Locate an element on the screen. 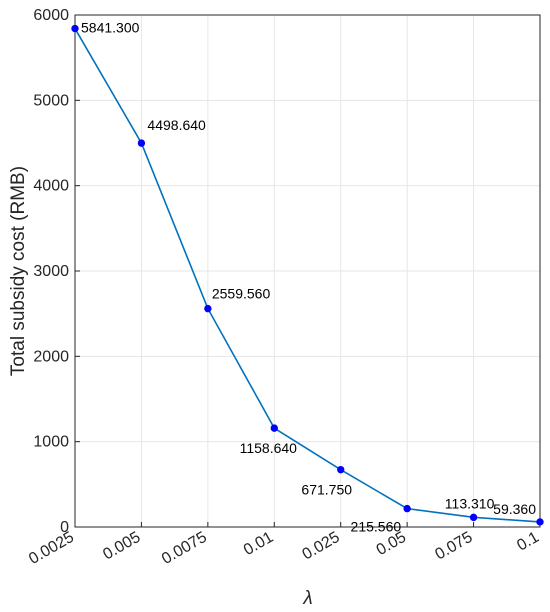 This screenshot has width=550, height=612. data-label: 113.310 is located at coordinates (470, 503).